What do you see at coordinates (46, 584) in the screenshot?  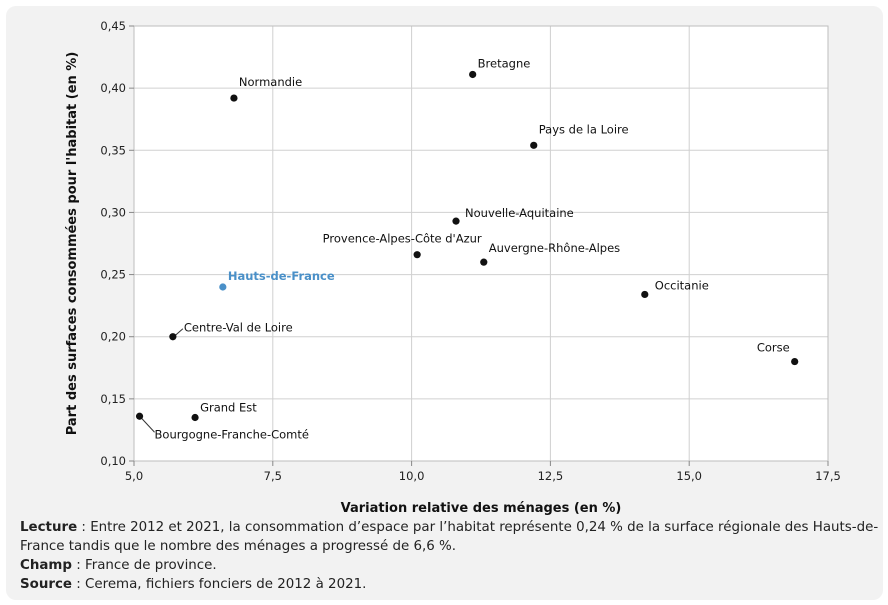 I see `source-label: Source` at bounding box center [46, 584].